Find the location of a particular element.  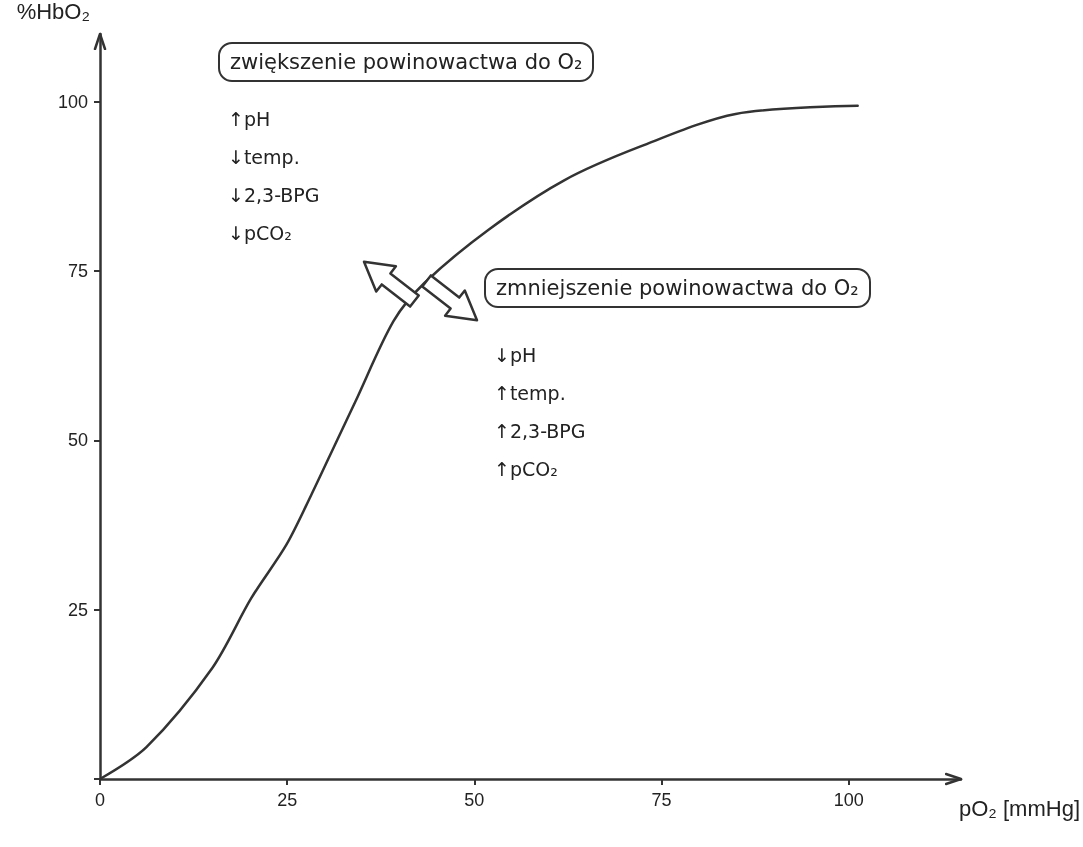

x-tick-label: 25 is located at coordinates (287, 800).